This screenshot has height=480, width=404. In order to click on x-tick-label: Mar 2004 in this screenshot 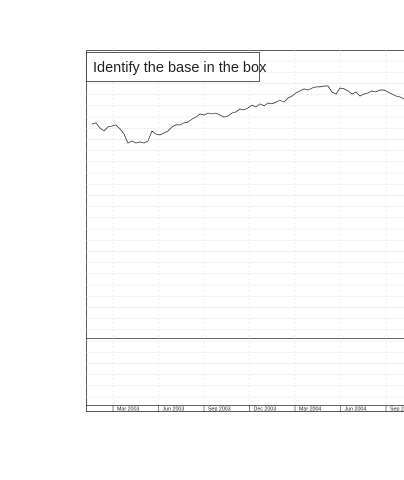, I will do `click(310, 409)`.